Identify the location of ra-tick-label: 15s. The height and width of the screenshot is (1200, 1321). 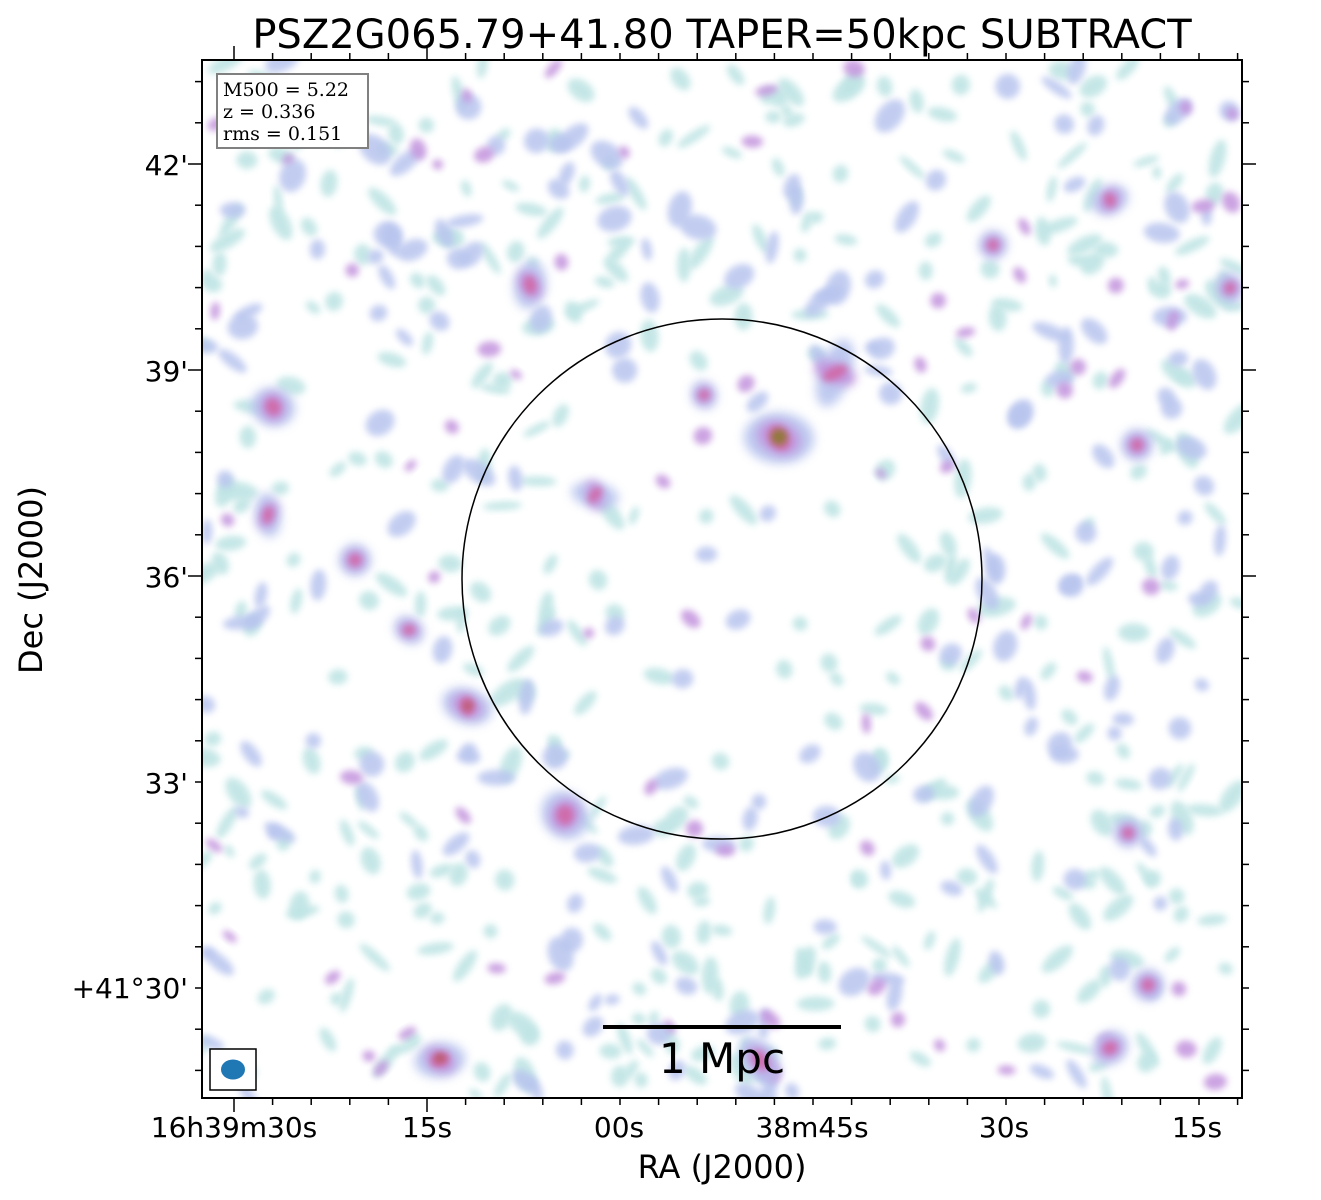
(1197, 1127).